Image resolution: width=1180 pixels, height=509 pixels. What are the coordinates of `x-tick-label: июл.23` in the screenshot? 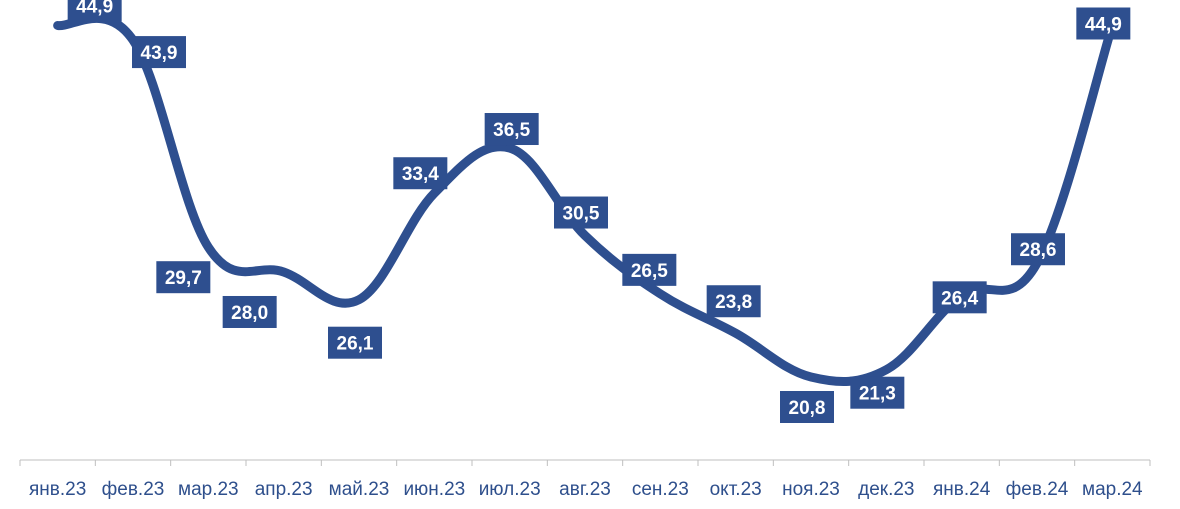 It's located at (510, 489).